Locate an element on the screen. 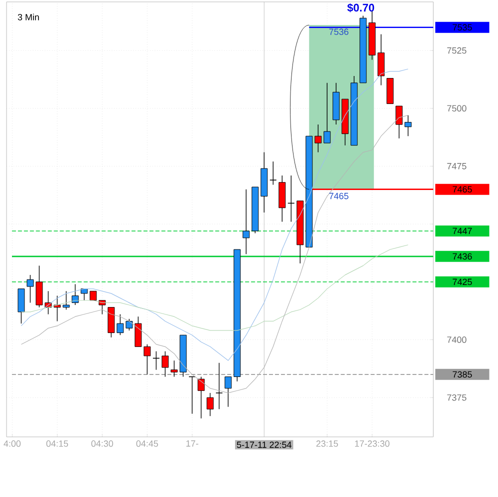  y-tick-label: 7375 is located at coordinates (456, 397).